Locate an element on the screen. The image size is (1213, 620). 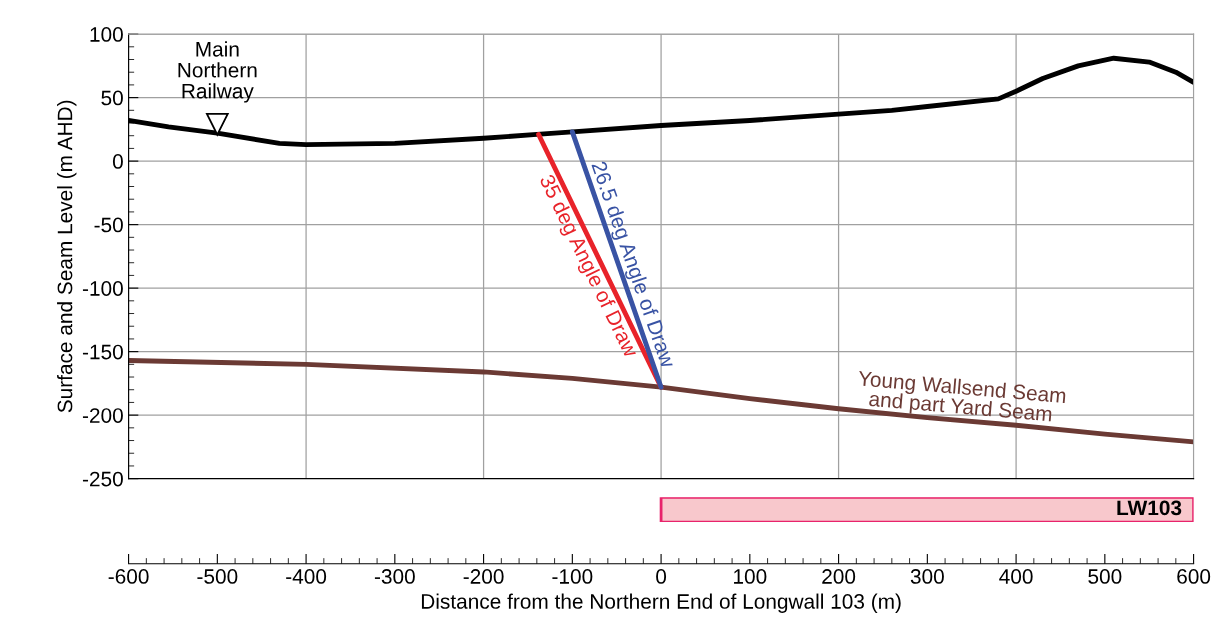
x-tick-label: 400 is located at coordinates (1016, 576).